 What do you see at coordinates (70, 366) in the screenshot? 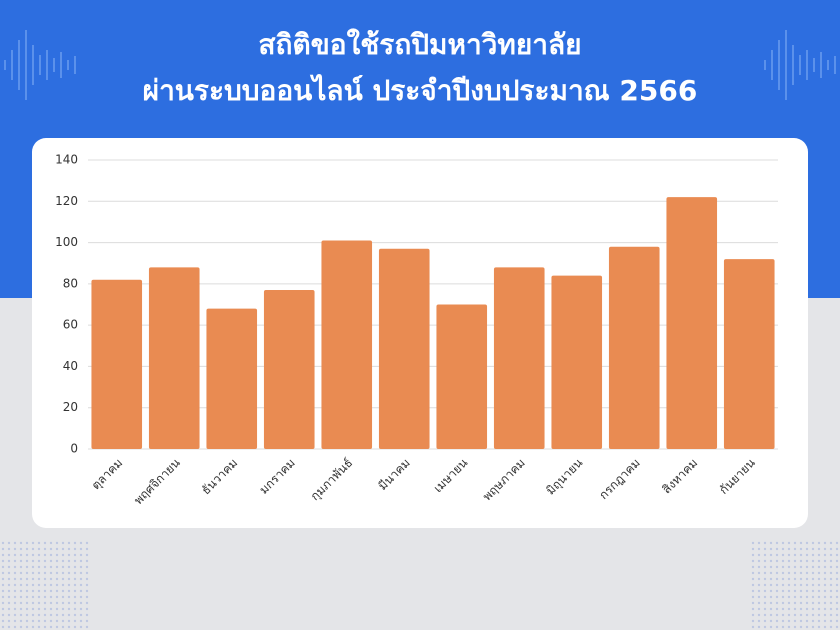
I see `y-tick-label: 40` at bounding box center [70, 366].